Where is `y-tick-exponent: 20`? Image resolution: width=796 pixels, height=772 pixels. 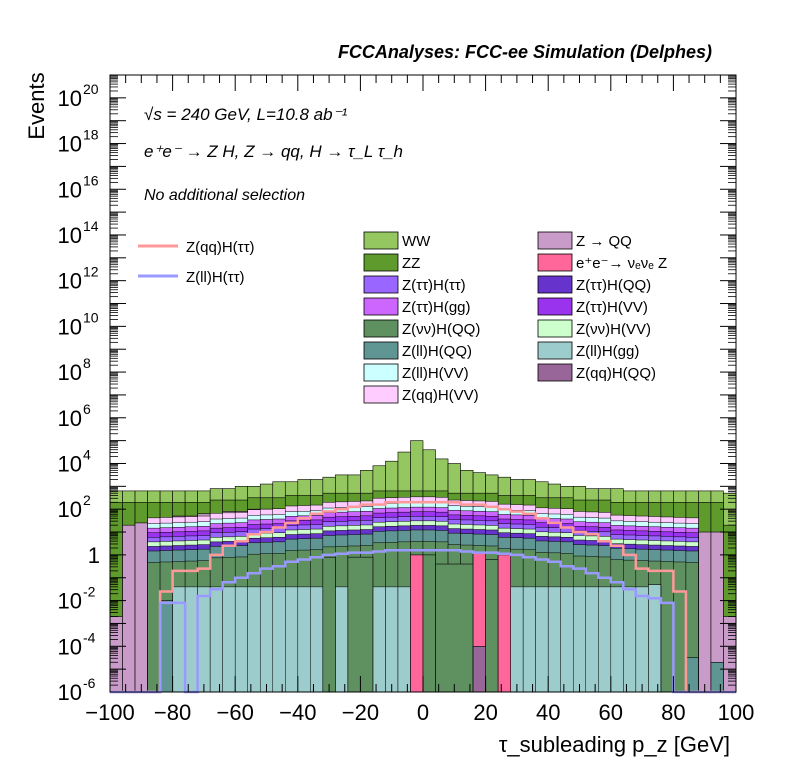
y-tick-exponent: 20 is located at coordinates (91, 89).